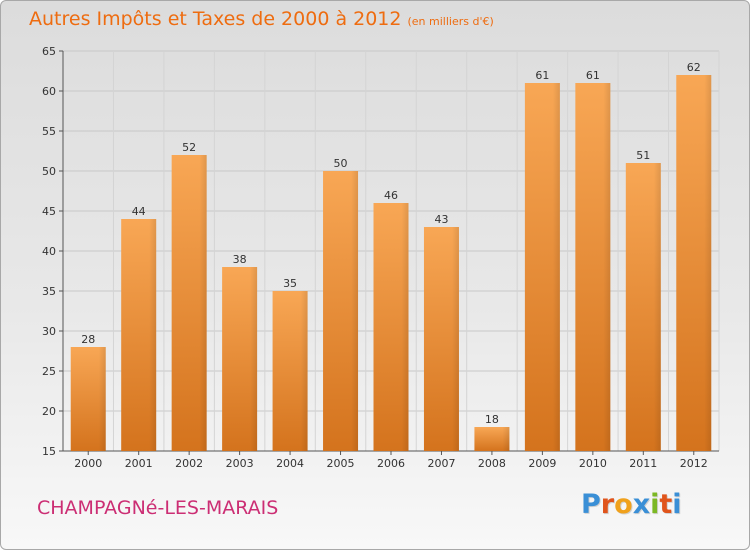  I want to click on x-tick-label: 2009, so click(542, 463).